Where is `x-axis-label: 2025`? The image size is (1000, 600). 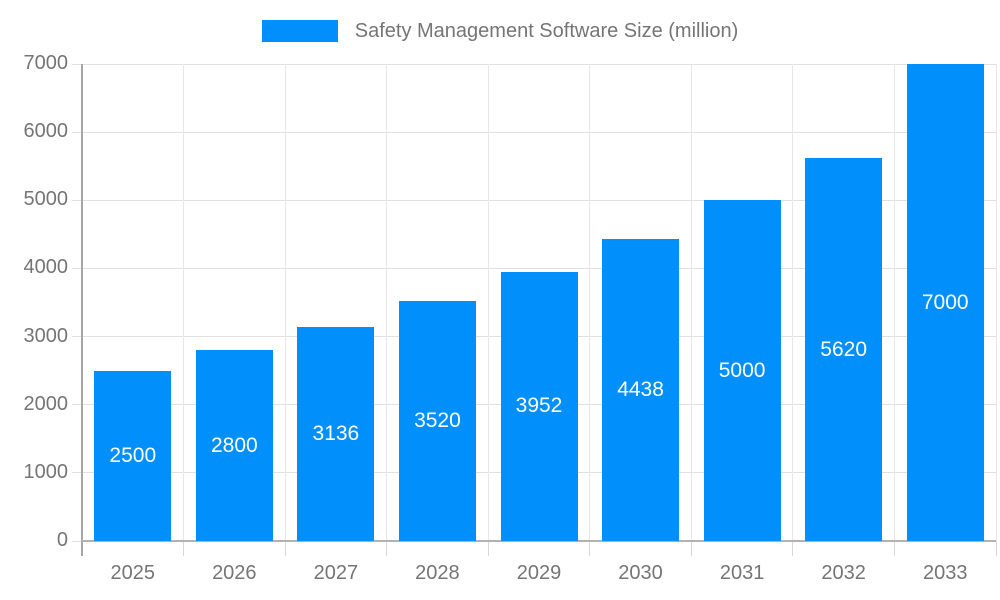 x-axis-label: 2025 is located at coordinates (133, 573).